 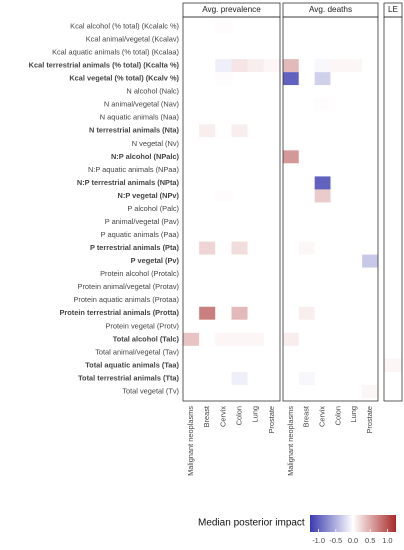 I want to click on row-label: Total terrestrial animals (Tta), so click(x=128, y=377).